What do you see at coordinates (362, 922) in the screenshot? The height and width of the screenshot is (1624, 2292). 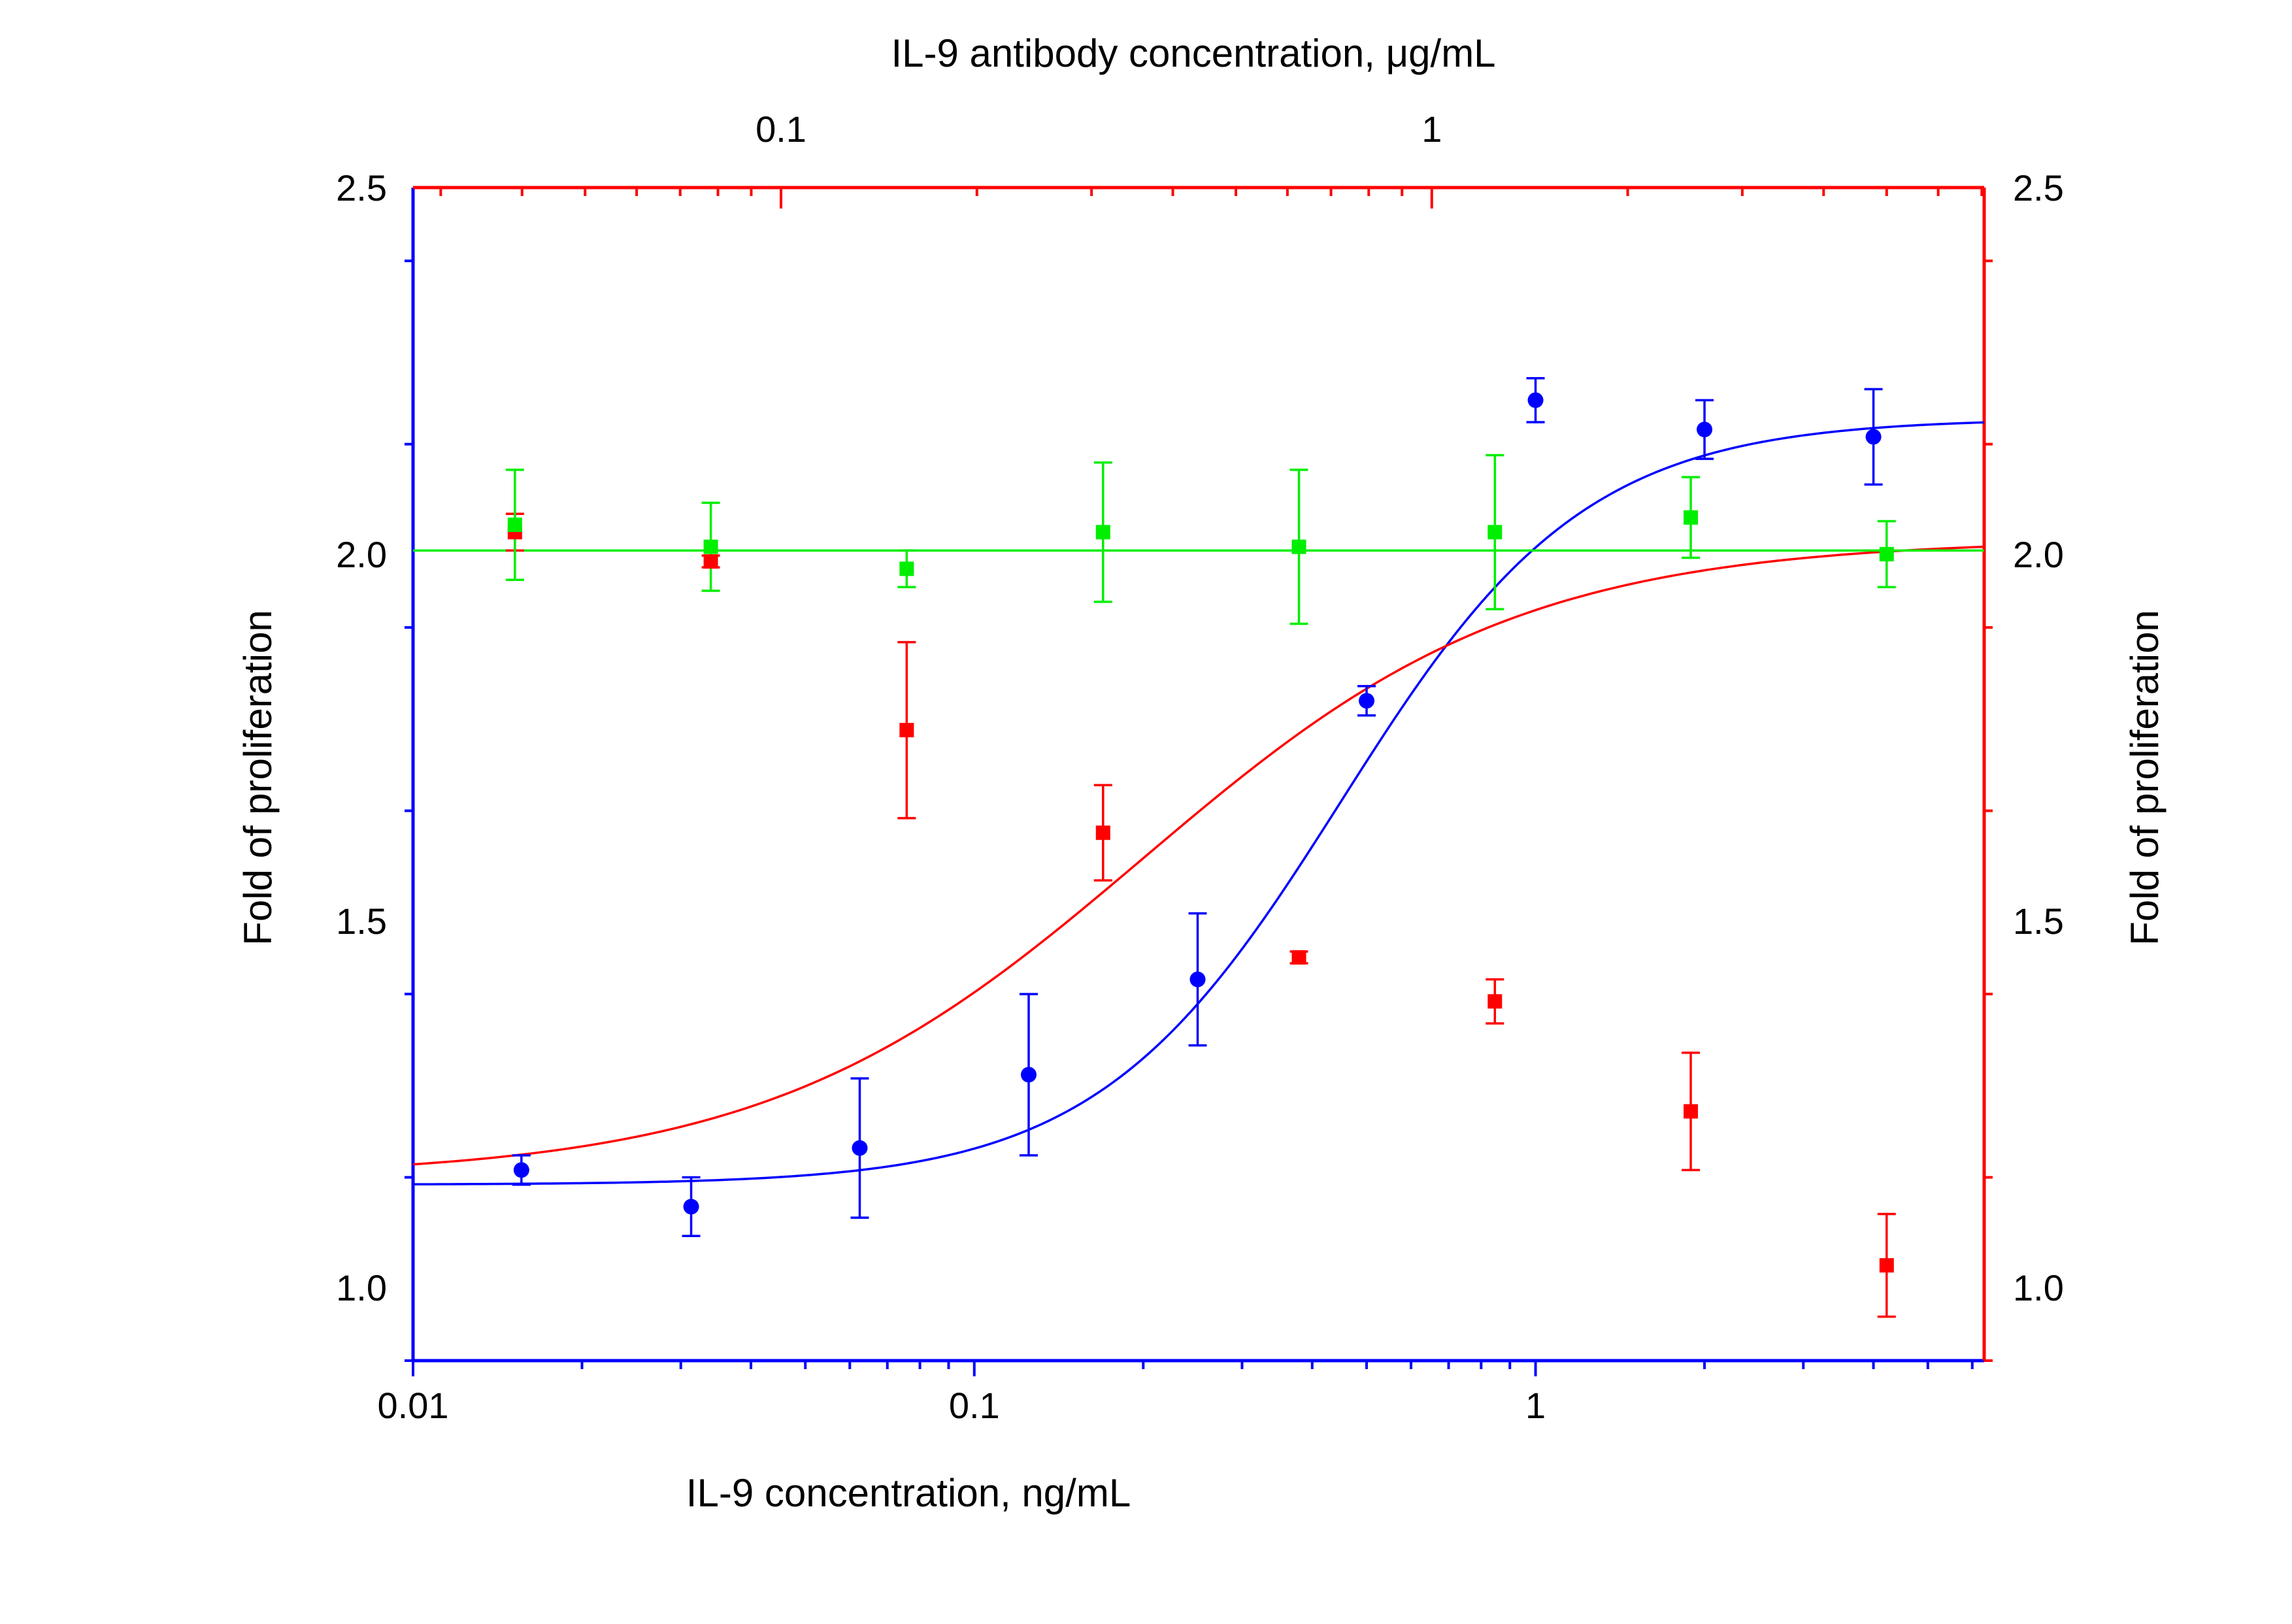 I see `y-left-tick-label: 1.5` at bounding box center [362, 922].